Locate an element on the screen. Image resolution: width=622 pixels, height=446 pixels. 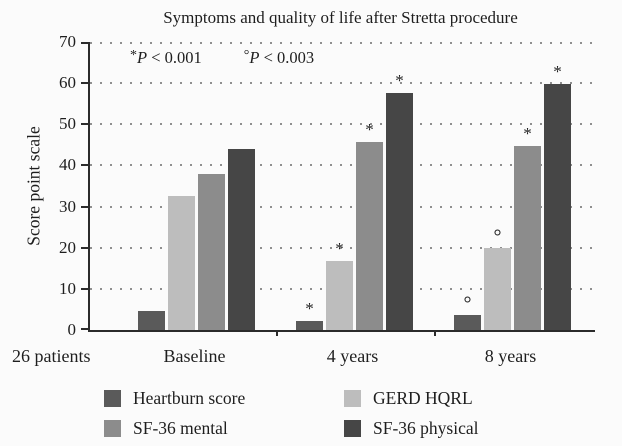
legend-swatch-heartburn-score is located at coordinates (112, 398).